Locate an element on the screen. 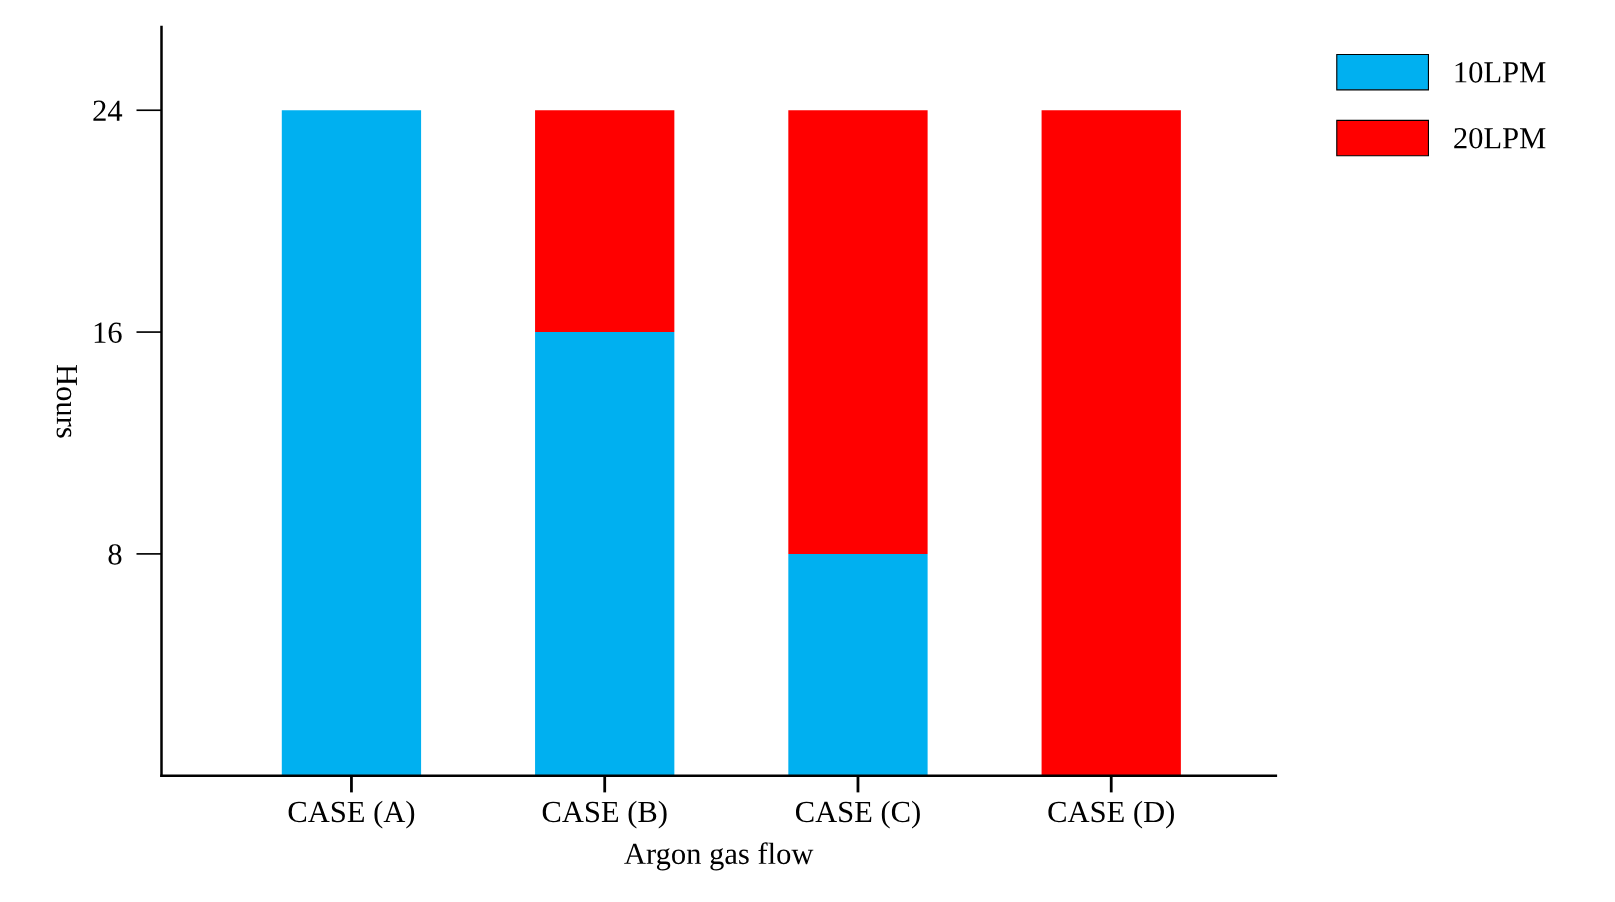 This screenshot has width=1615, height=902. y-axis-title: Hours is located at coordinates (66, 401).